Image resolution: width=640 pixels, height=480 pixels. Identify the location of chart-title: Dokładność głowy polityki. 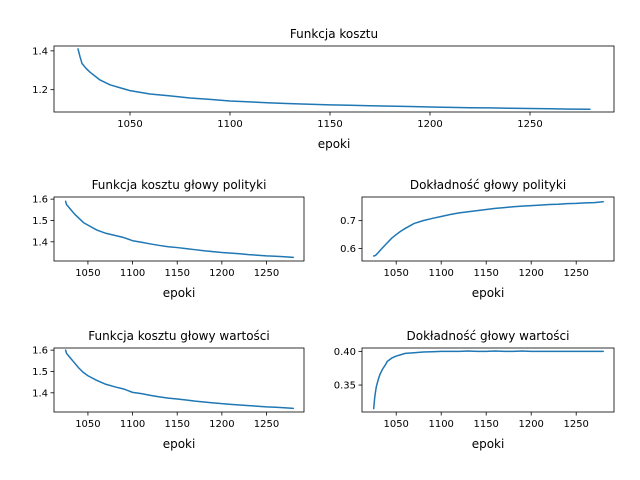
(488, 185).